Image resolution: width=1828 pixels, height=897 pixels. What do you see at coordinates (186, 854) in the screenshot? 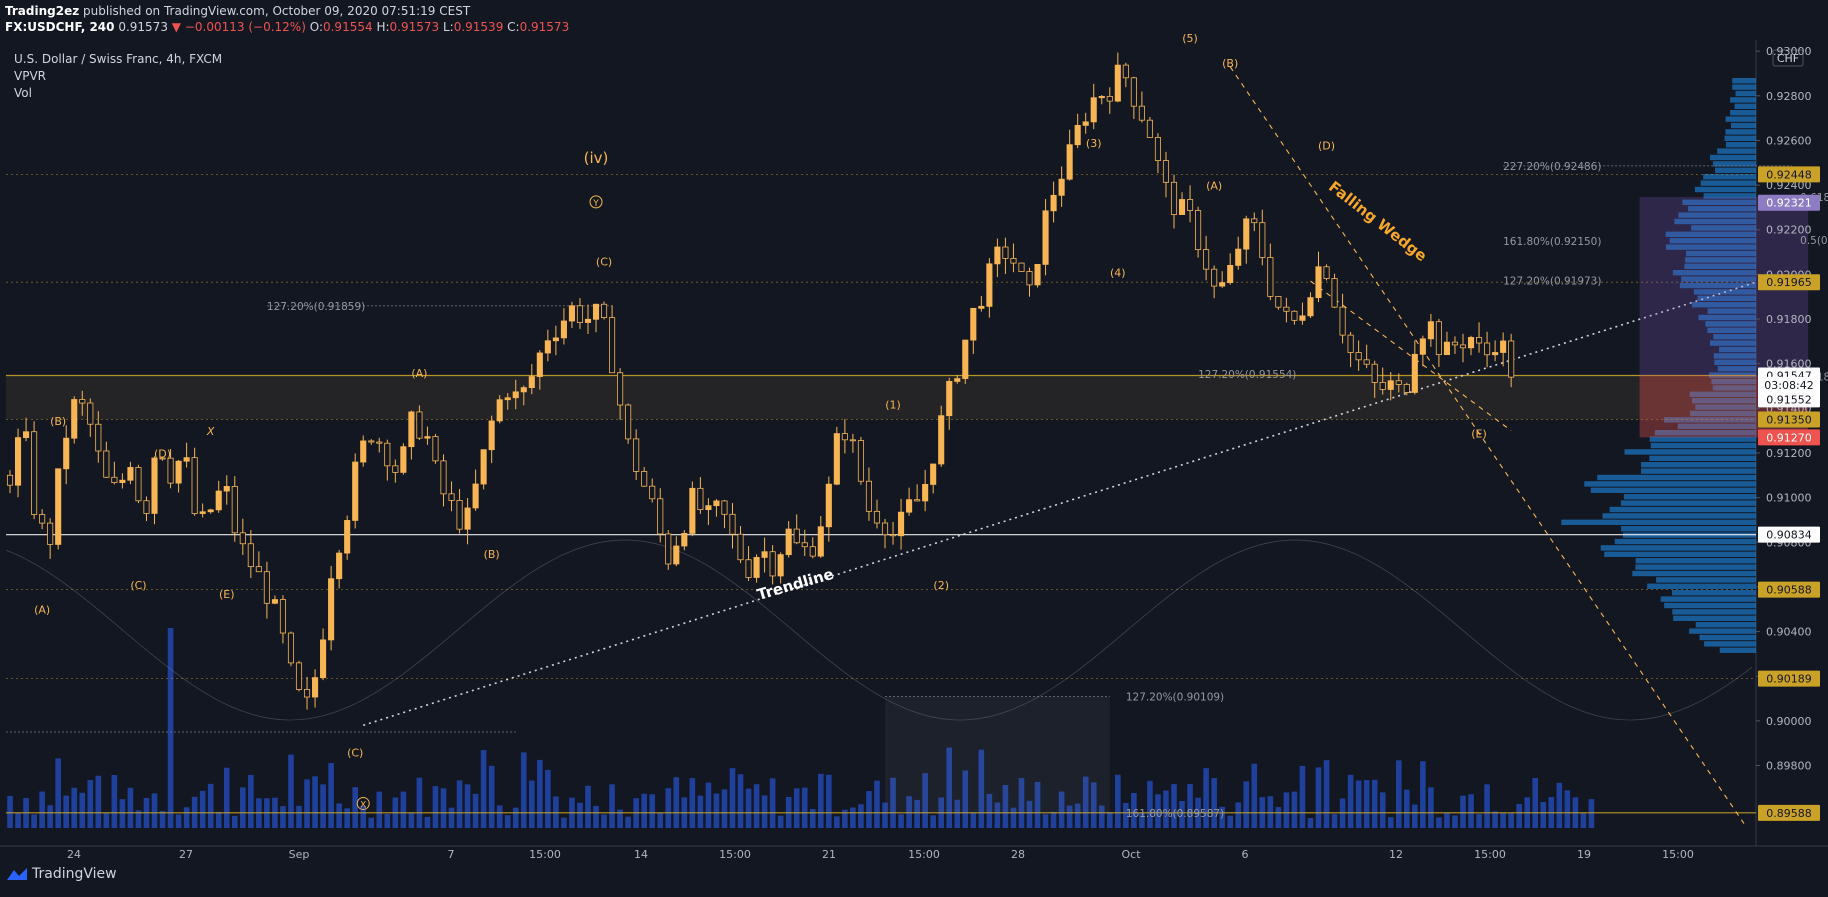
I see `x-tick-label: 27` at bounding box center [186, 854].